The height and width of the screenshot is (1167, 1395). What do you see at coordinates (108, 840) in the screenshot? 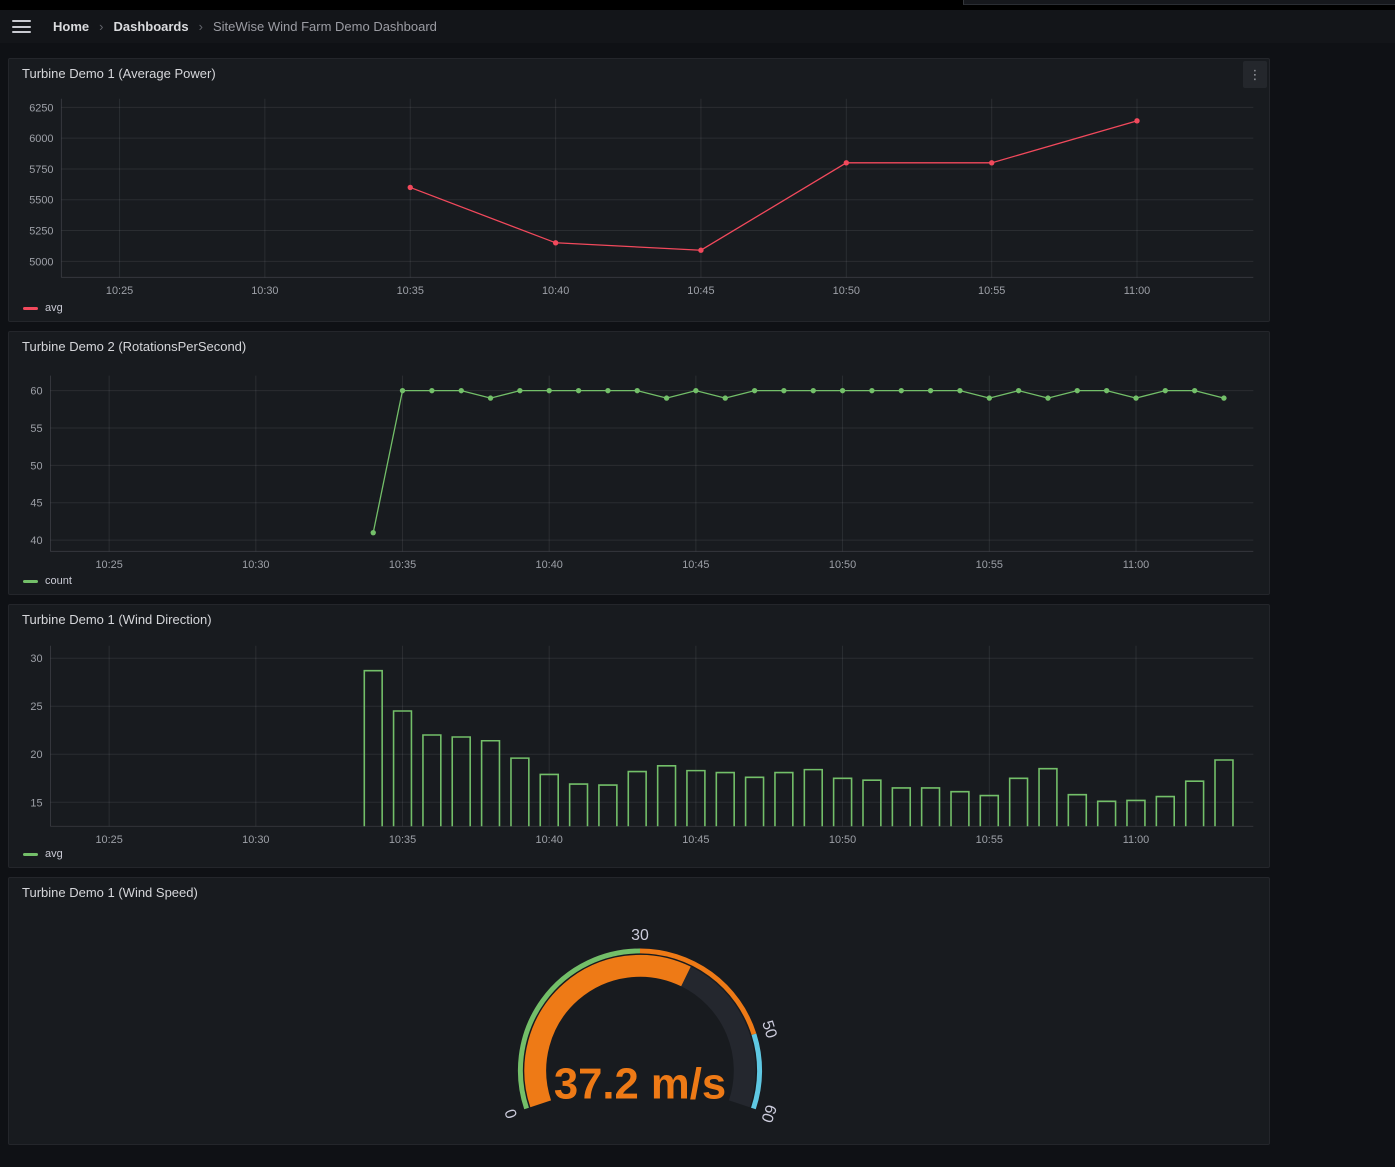
I see `x-axis-tick-label: 10:25` at bounding box center [108, 840].